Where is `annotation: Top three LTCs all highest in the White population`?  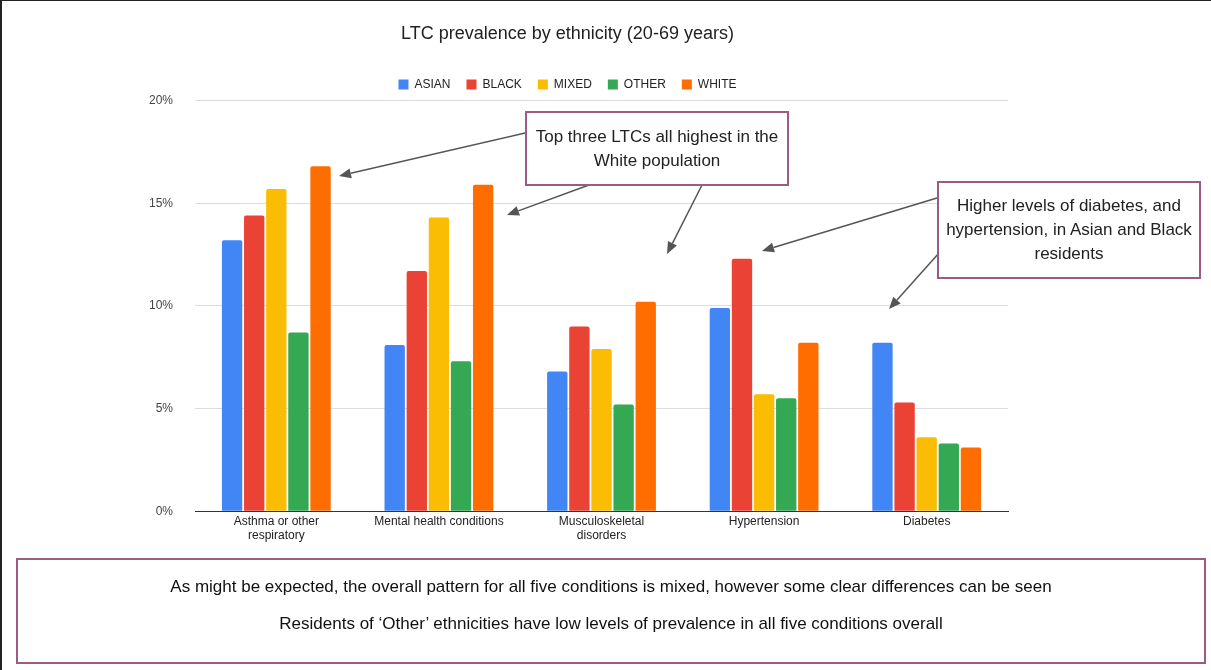 annotation: Top three LTCs all highest in the White population is located at coordinates (657, 148).